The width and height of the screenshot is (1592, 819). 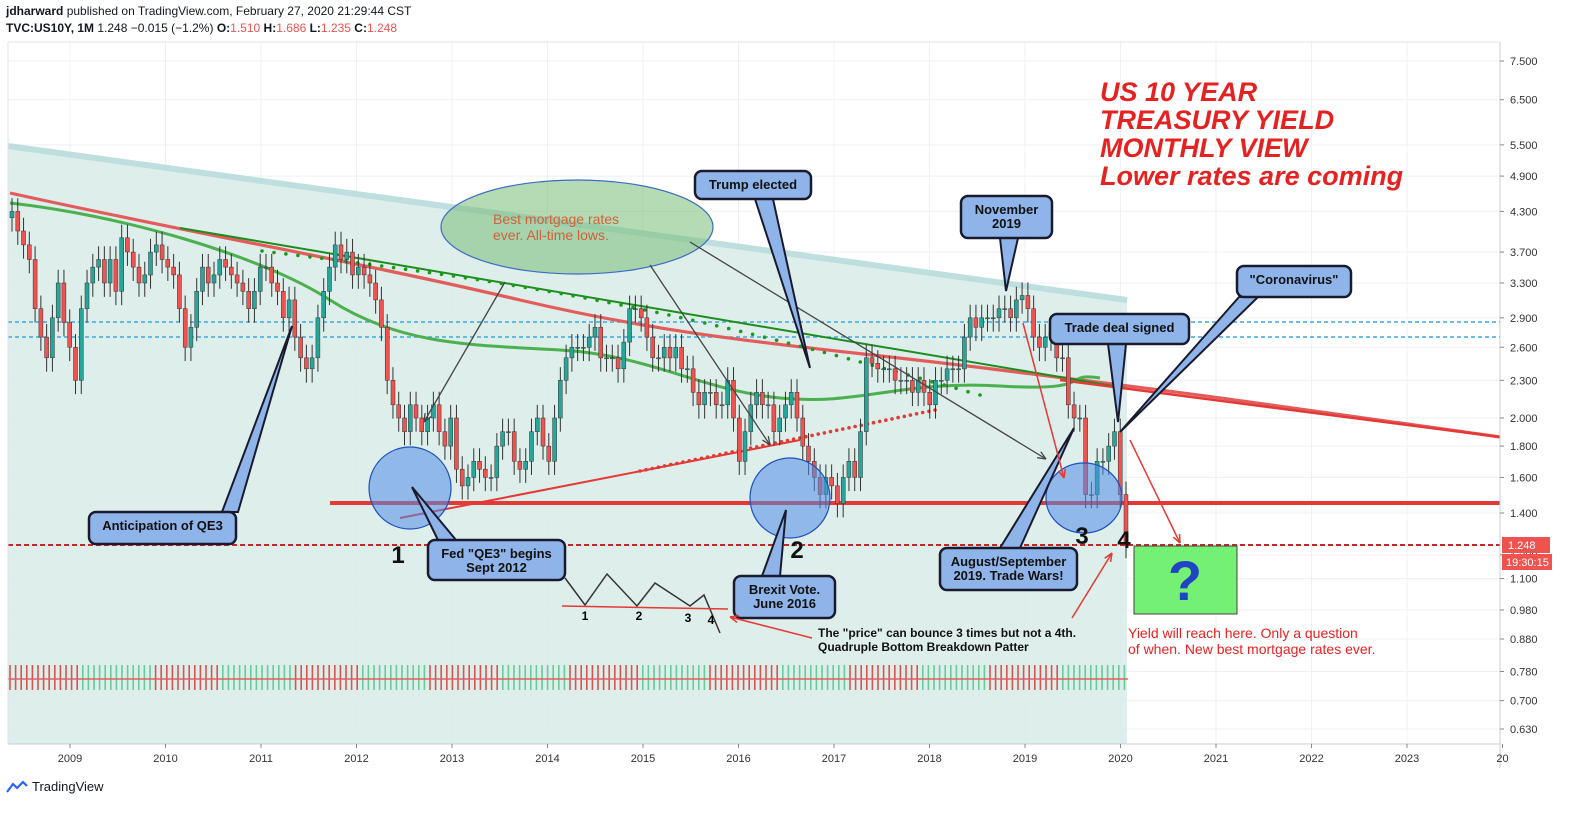 What do you see at coordinates (68, 786) in the screenshot?
I see `footer-brand: TradingView` at bounding box center [68, 786].